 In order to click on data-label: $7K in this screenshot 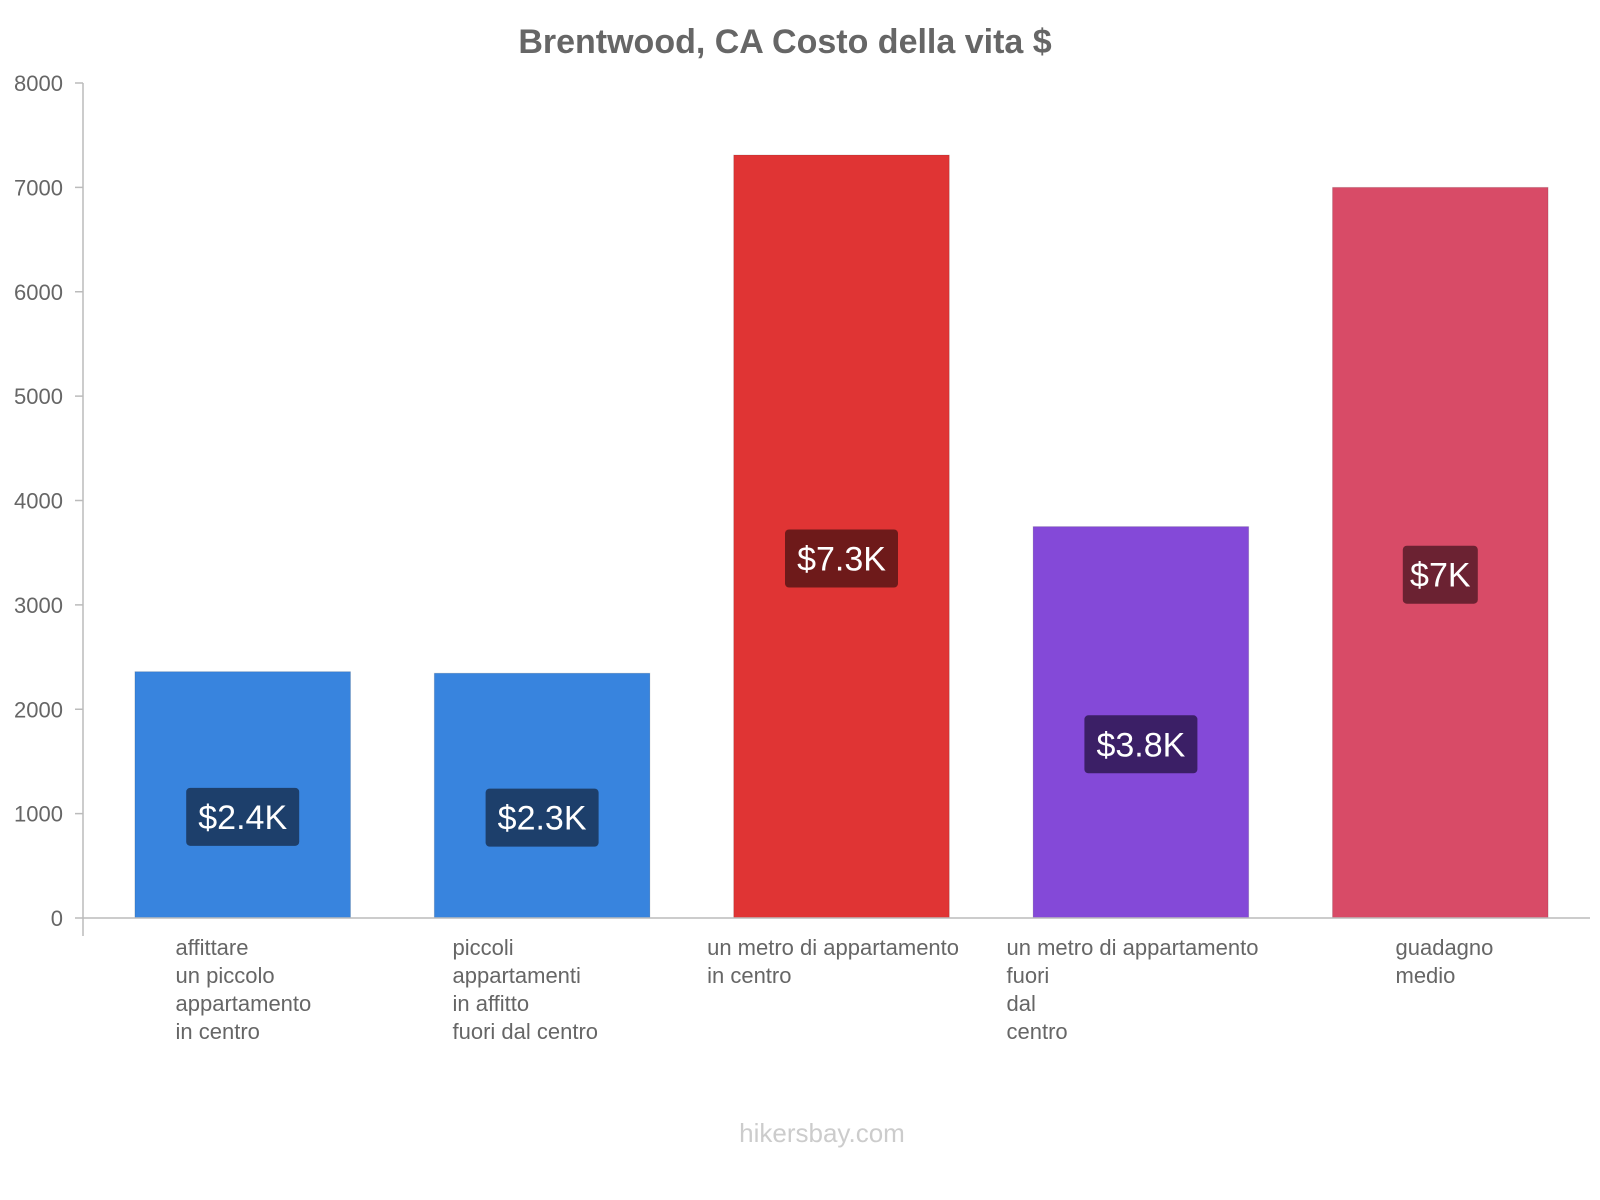, I will do `click(1440, 576)`.